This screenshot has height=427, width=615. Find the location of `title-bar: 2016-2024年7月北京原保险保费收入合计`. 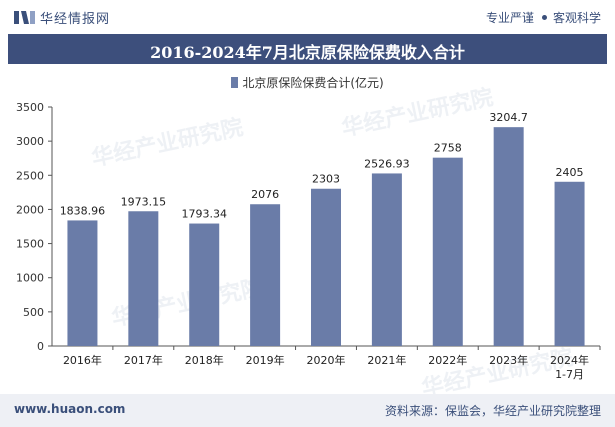

title-bar: 2016-2024年7月北京原保险保费收入合计 is located at coordinates (307, 49).